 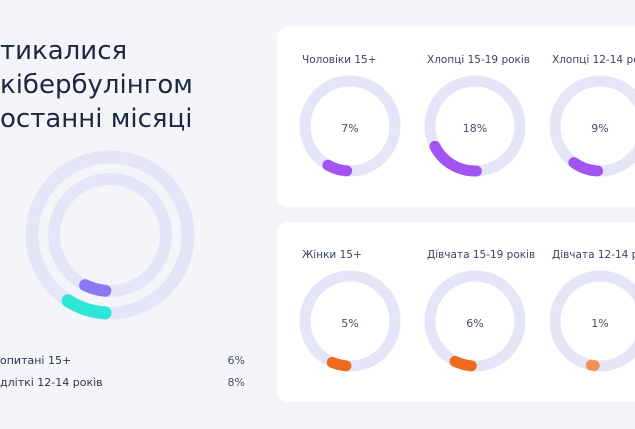 I want to click on male-stat-cell: Хлопці 15-19 років 18%, so click(x=466, y=117).